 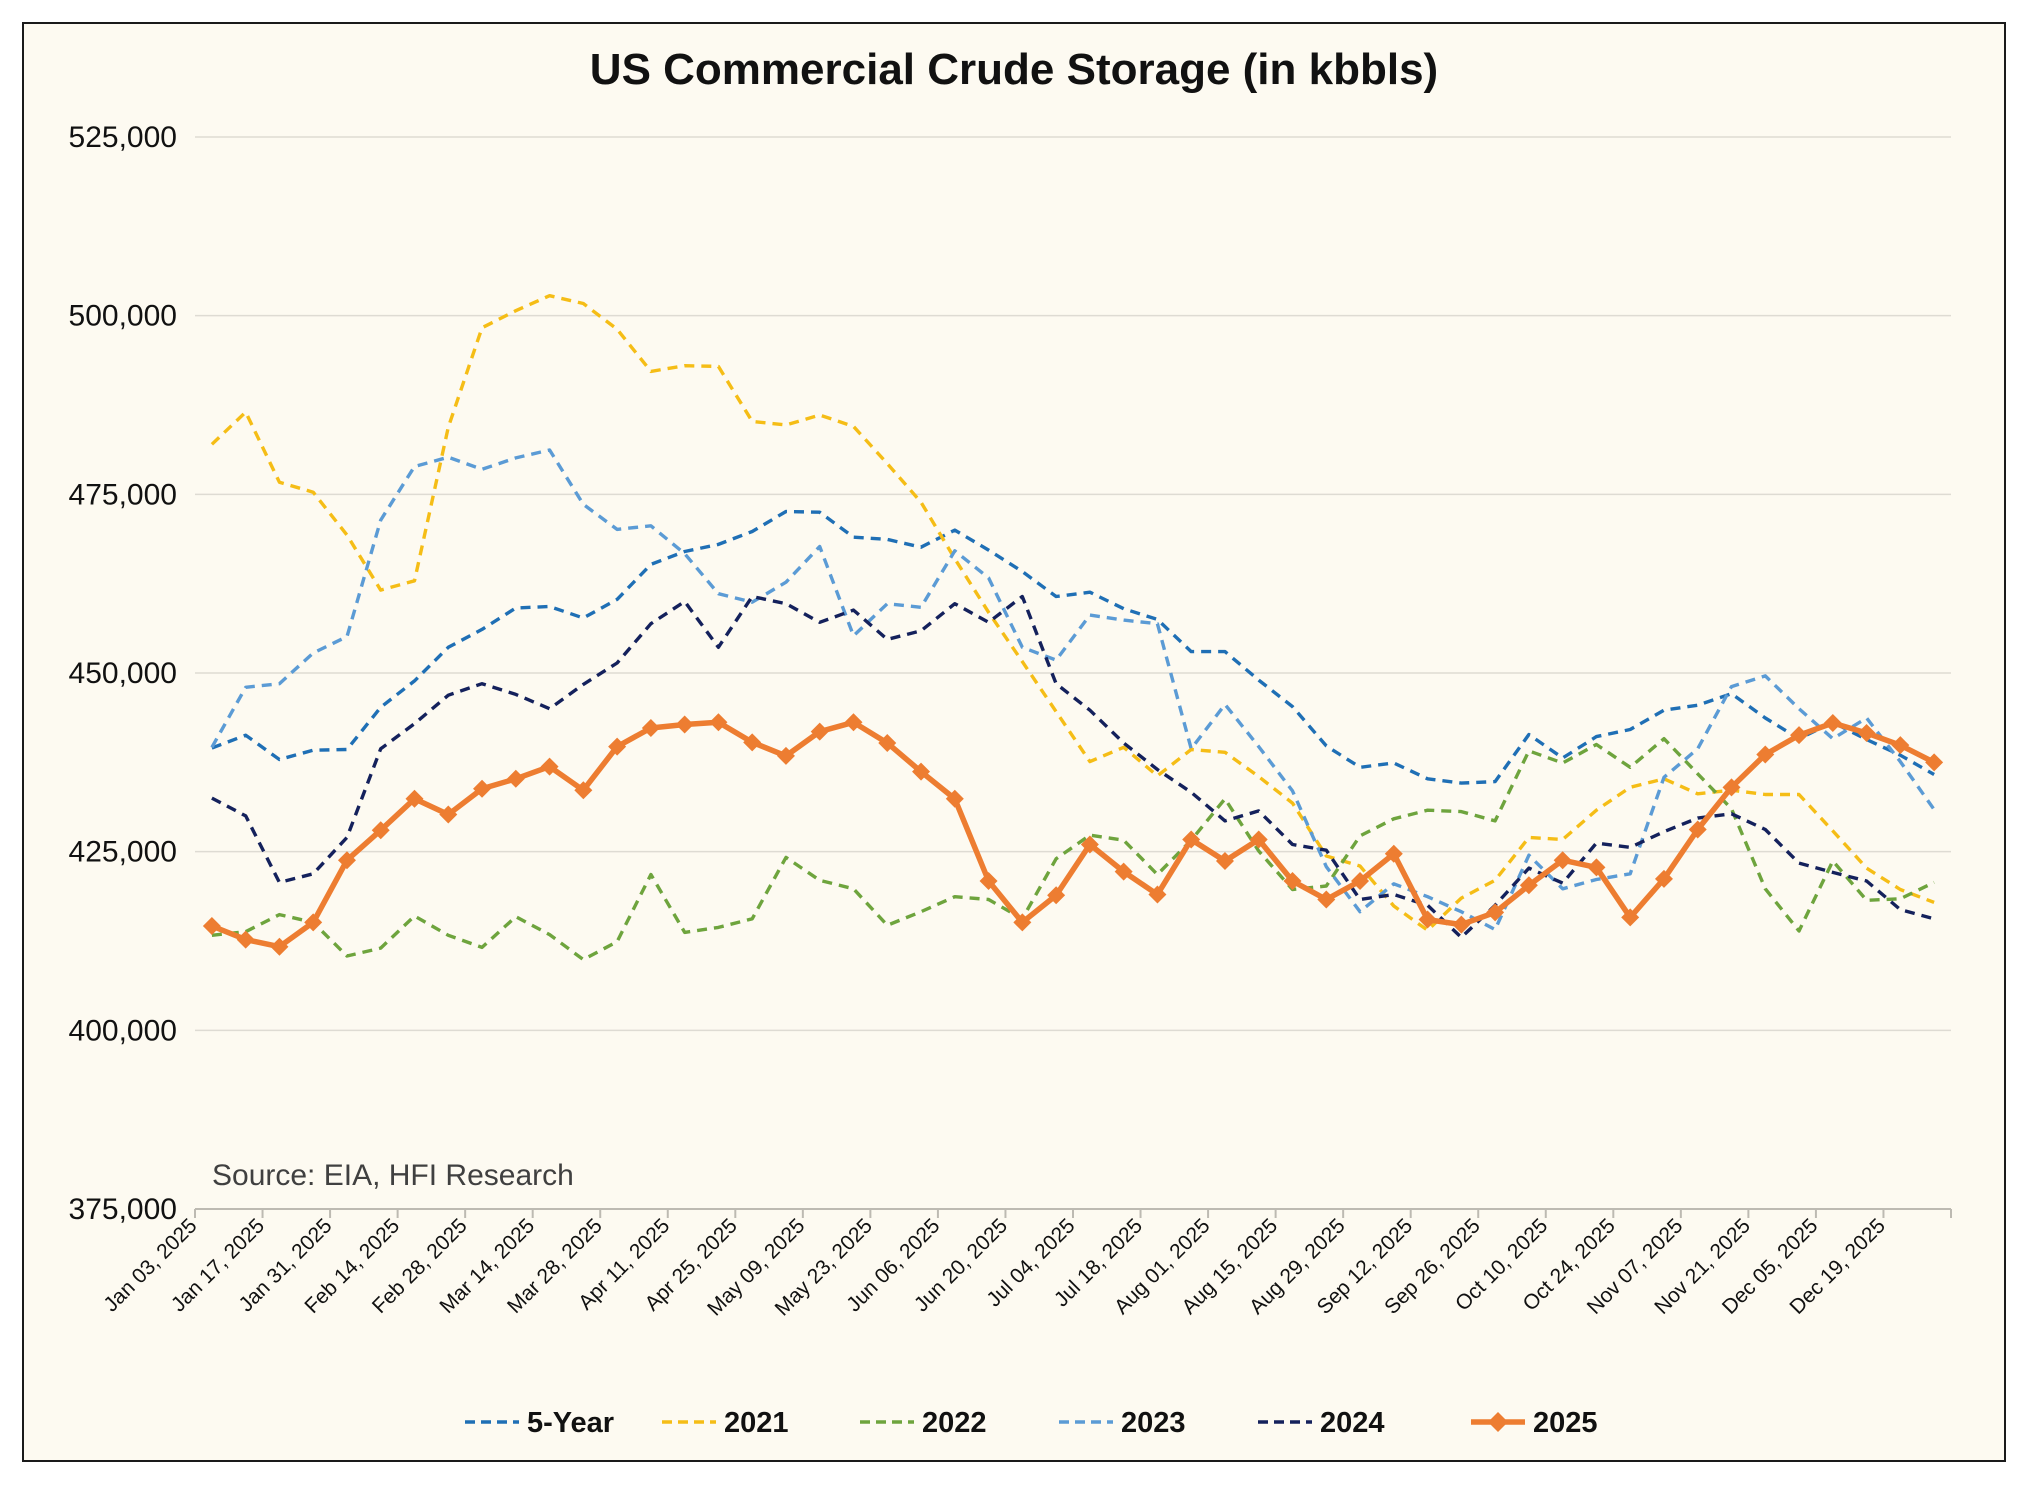 I want to click on legend-item-2024: 2024, so click(x=1321, y=1423).